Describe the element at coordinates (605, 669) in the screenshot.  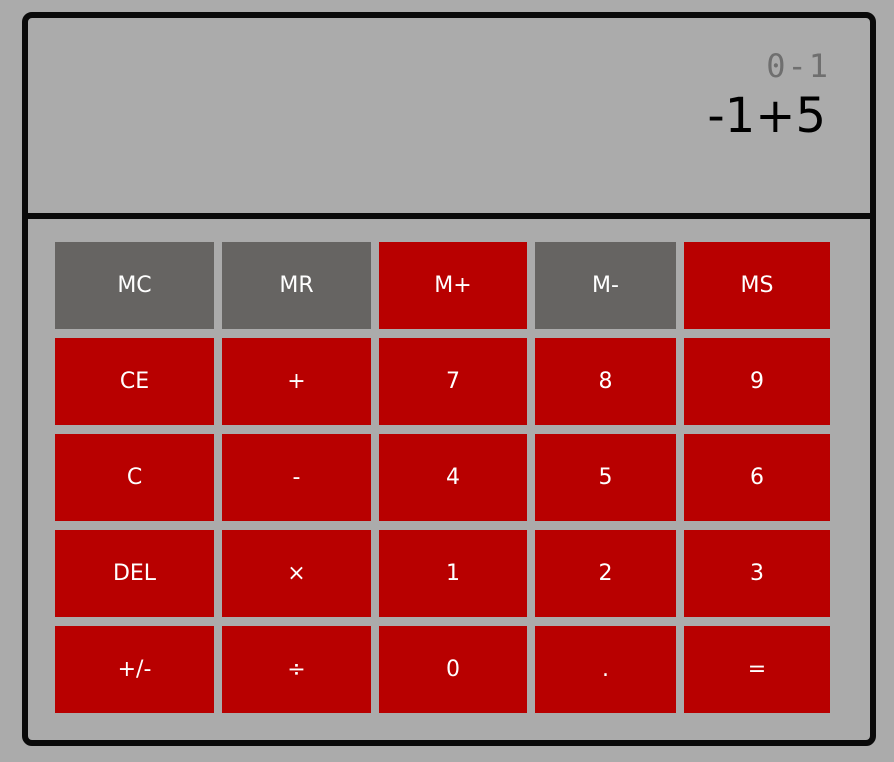
I see `decimal-button: .` at that location.